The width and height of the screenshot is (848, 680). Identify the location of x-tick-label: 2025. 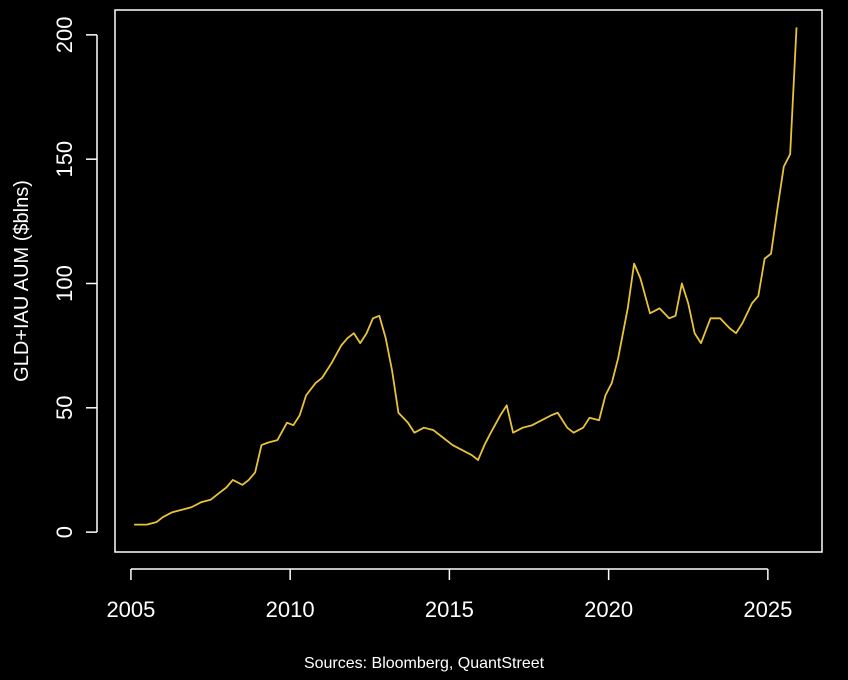
(767, 609).